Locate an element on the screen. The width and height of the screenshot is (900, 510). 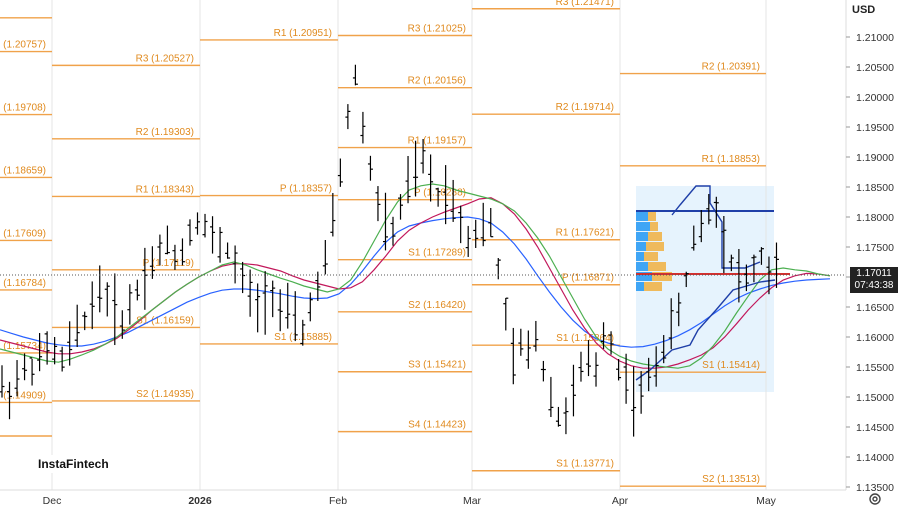
range-boxes is located at coordinates (712, 283).